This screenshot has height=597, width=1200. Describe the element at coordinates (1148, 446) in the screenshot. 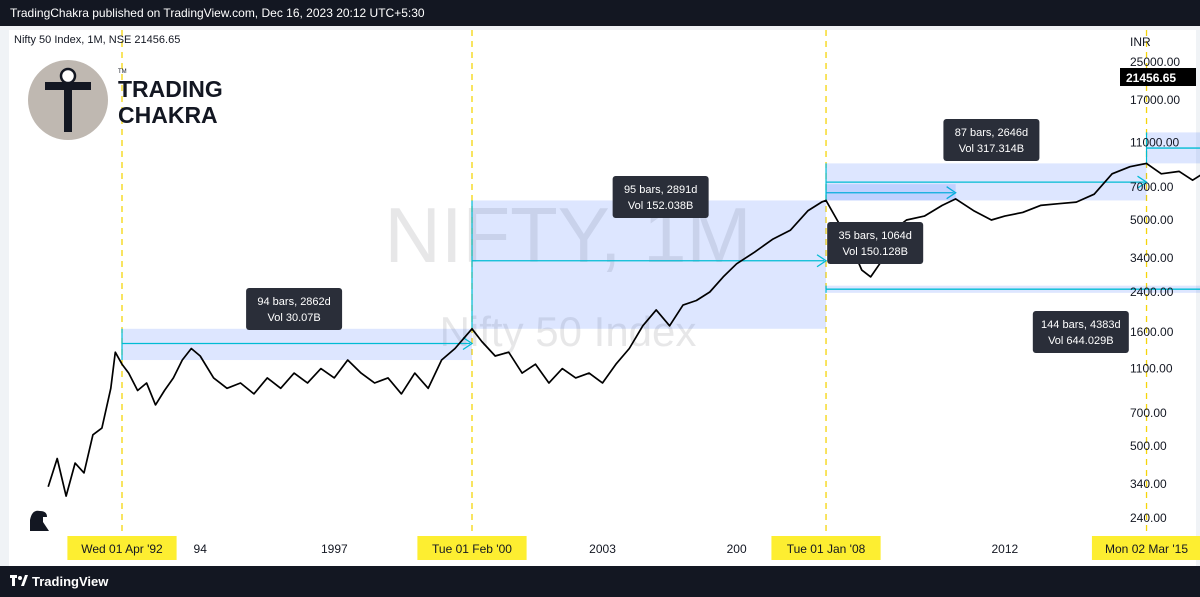

I see `price-tick: 500.00` at that location.